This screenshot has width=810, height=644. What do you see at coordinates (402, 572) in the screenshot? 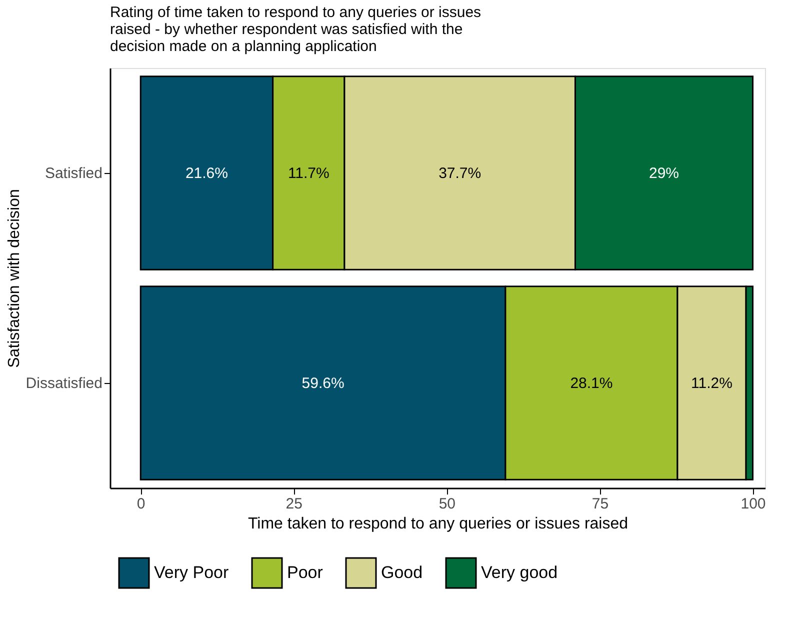
I see `legend-label: Good` at bounding box center [402, 572].